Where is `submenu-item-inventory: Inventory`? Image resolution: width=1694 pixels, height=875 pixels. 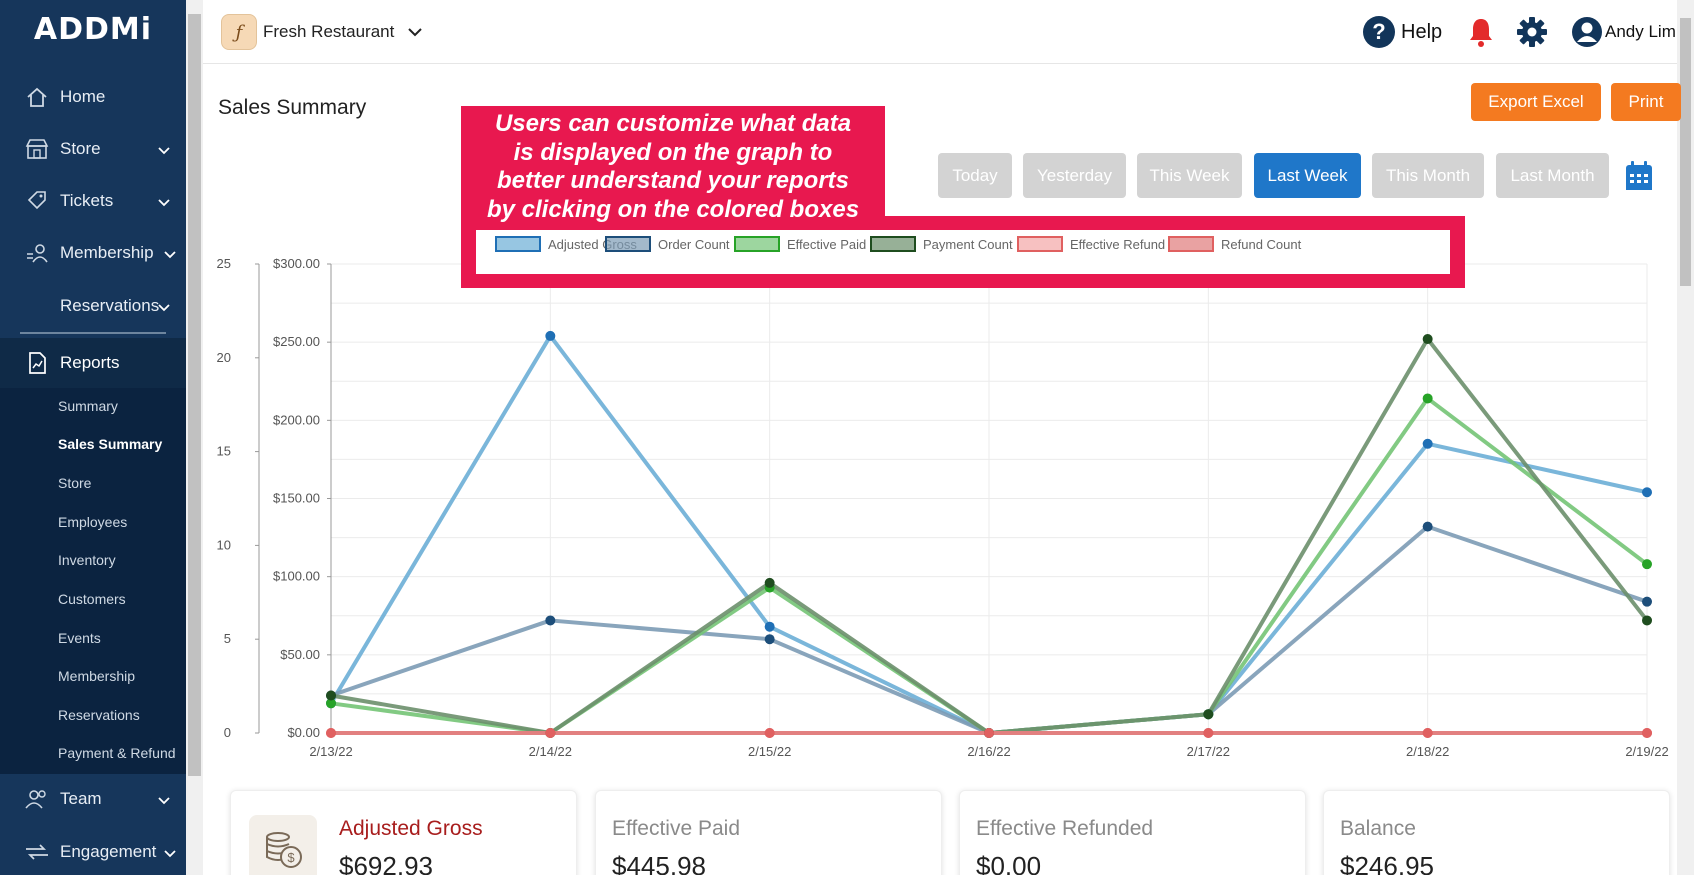 submenu-item-inventory: Inventory is located at coordinates (87, 560).